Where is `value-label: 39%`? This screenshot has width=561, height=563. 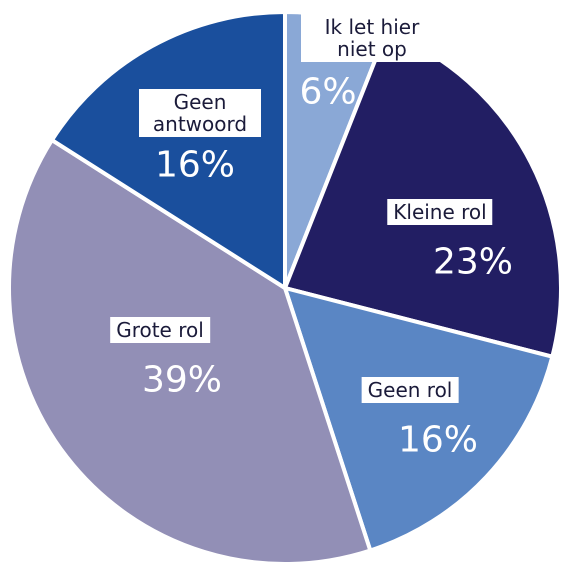 value-label: 39% is located at coordinates (182, 380).